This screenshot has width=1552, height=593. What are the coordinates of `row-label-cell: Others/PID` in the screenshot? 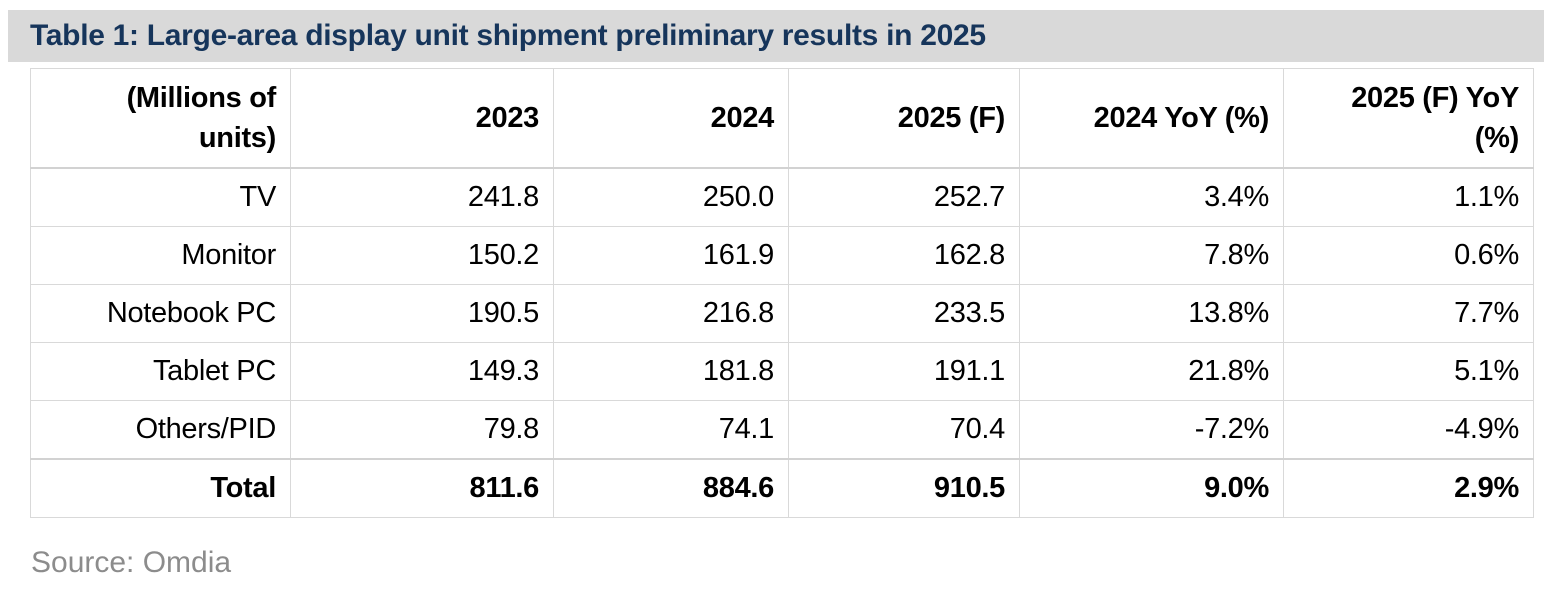 It's located at (160, 430).